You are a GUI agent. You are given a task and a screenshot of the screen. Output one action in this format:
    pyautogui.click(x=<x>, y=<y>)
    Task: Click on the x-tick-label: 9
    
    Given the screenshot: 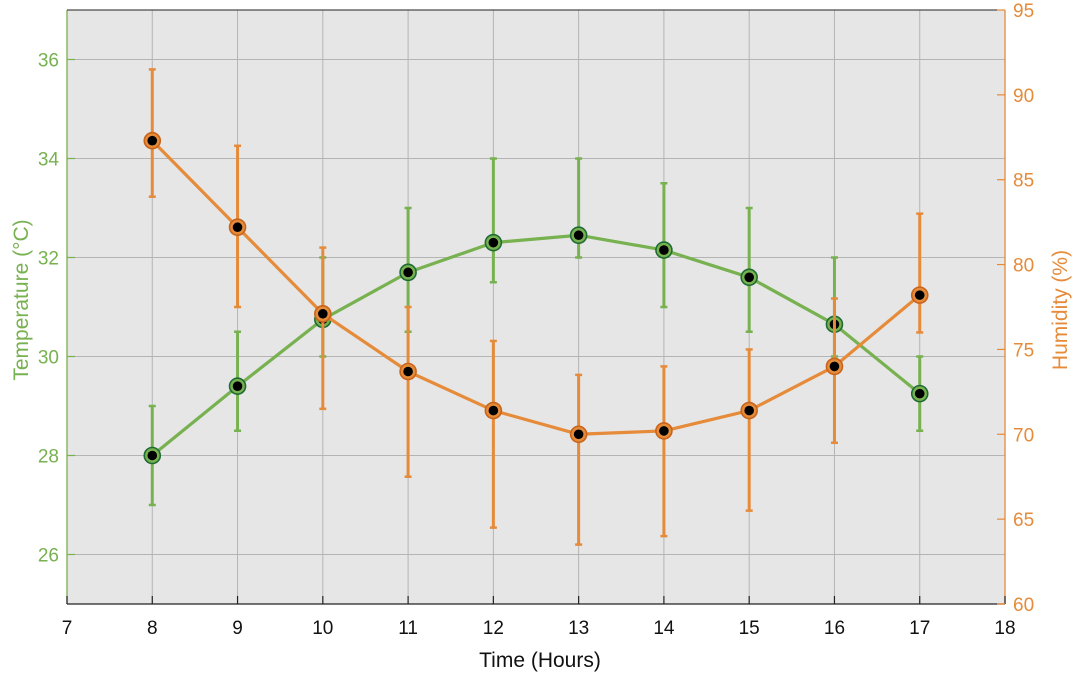 What is the action you would take?
    pyautogui.click(x=237, y=628)
    